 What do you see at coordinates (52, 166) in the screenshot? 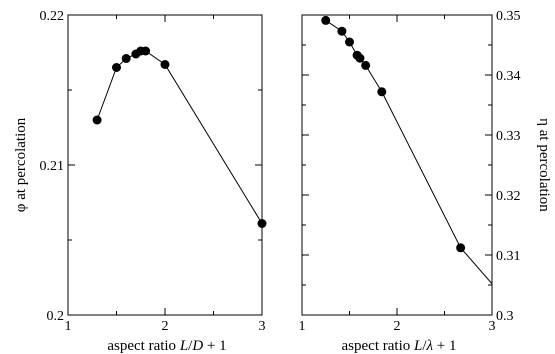
I see `y-tick-label: 0.21` at bounding box center [52, 166].